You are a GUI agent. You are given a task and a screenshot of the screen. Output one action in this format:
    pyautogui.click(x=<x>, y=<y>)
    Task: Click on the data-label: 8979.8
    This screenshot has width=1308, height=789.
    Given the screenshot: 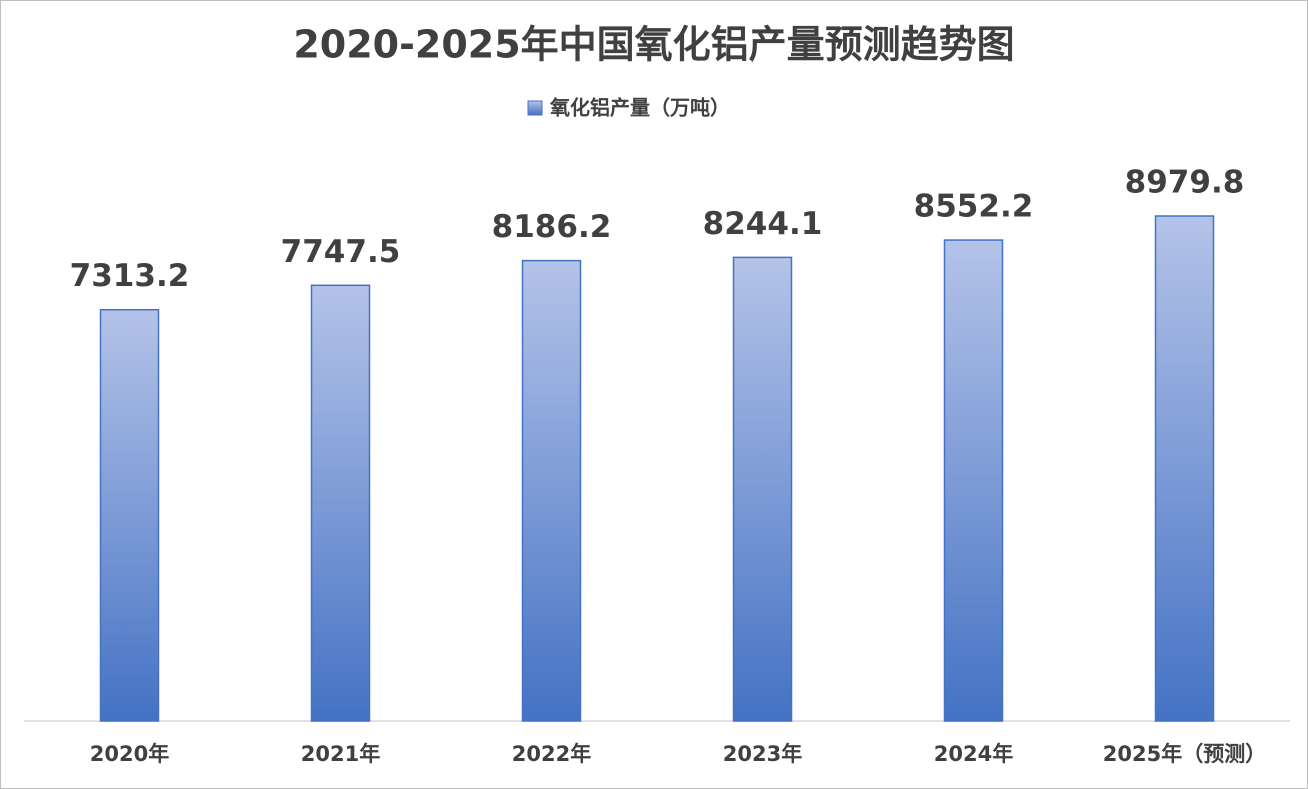 What is the action you would take?
    pyautogui.click(x=1185, y=183)
    